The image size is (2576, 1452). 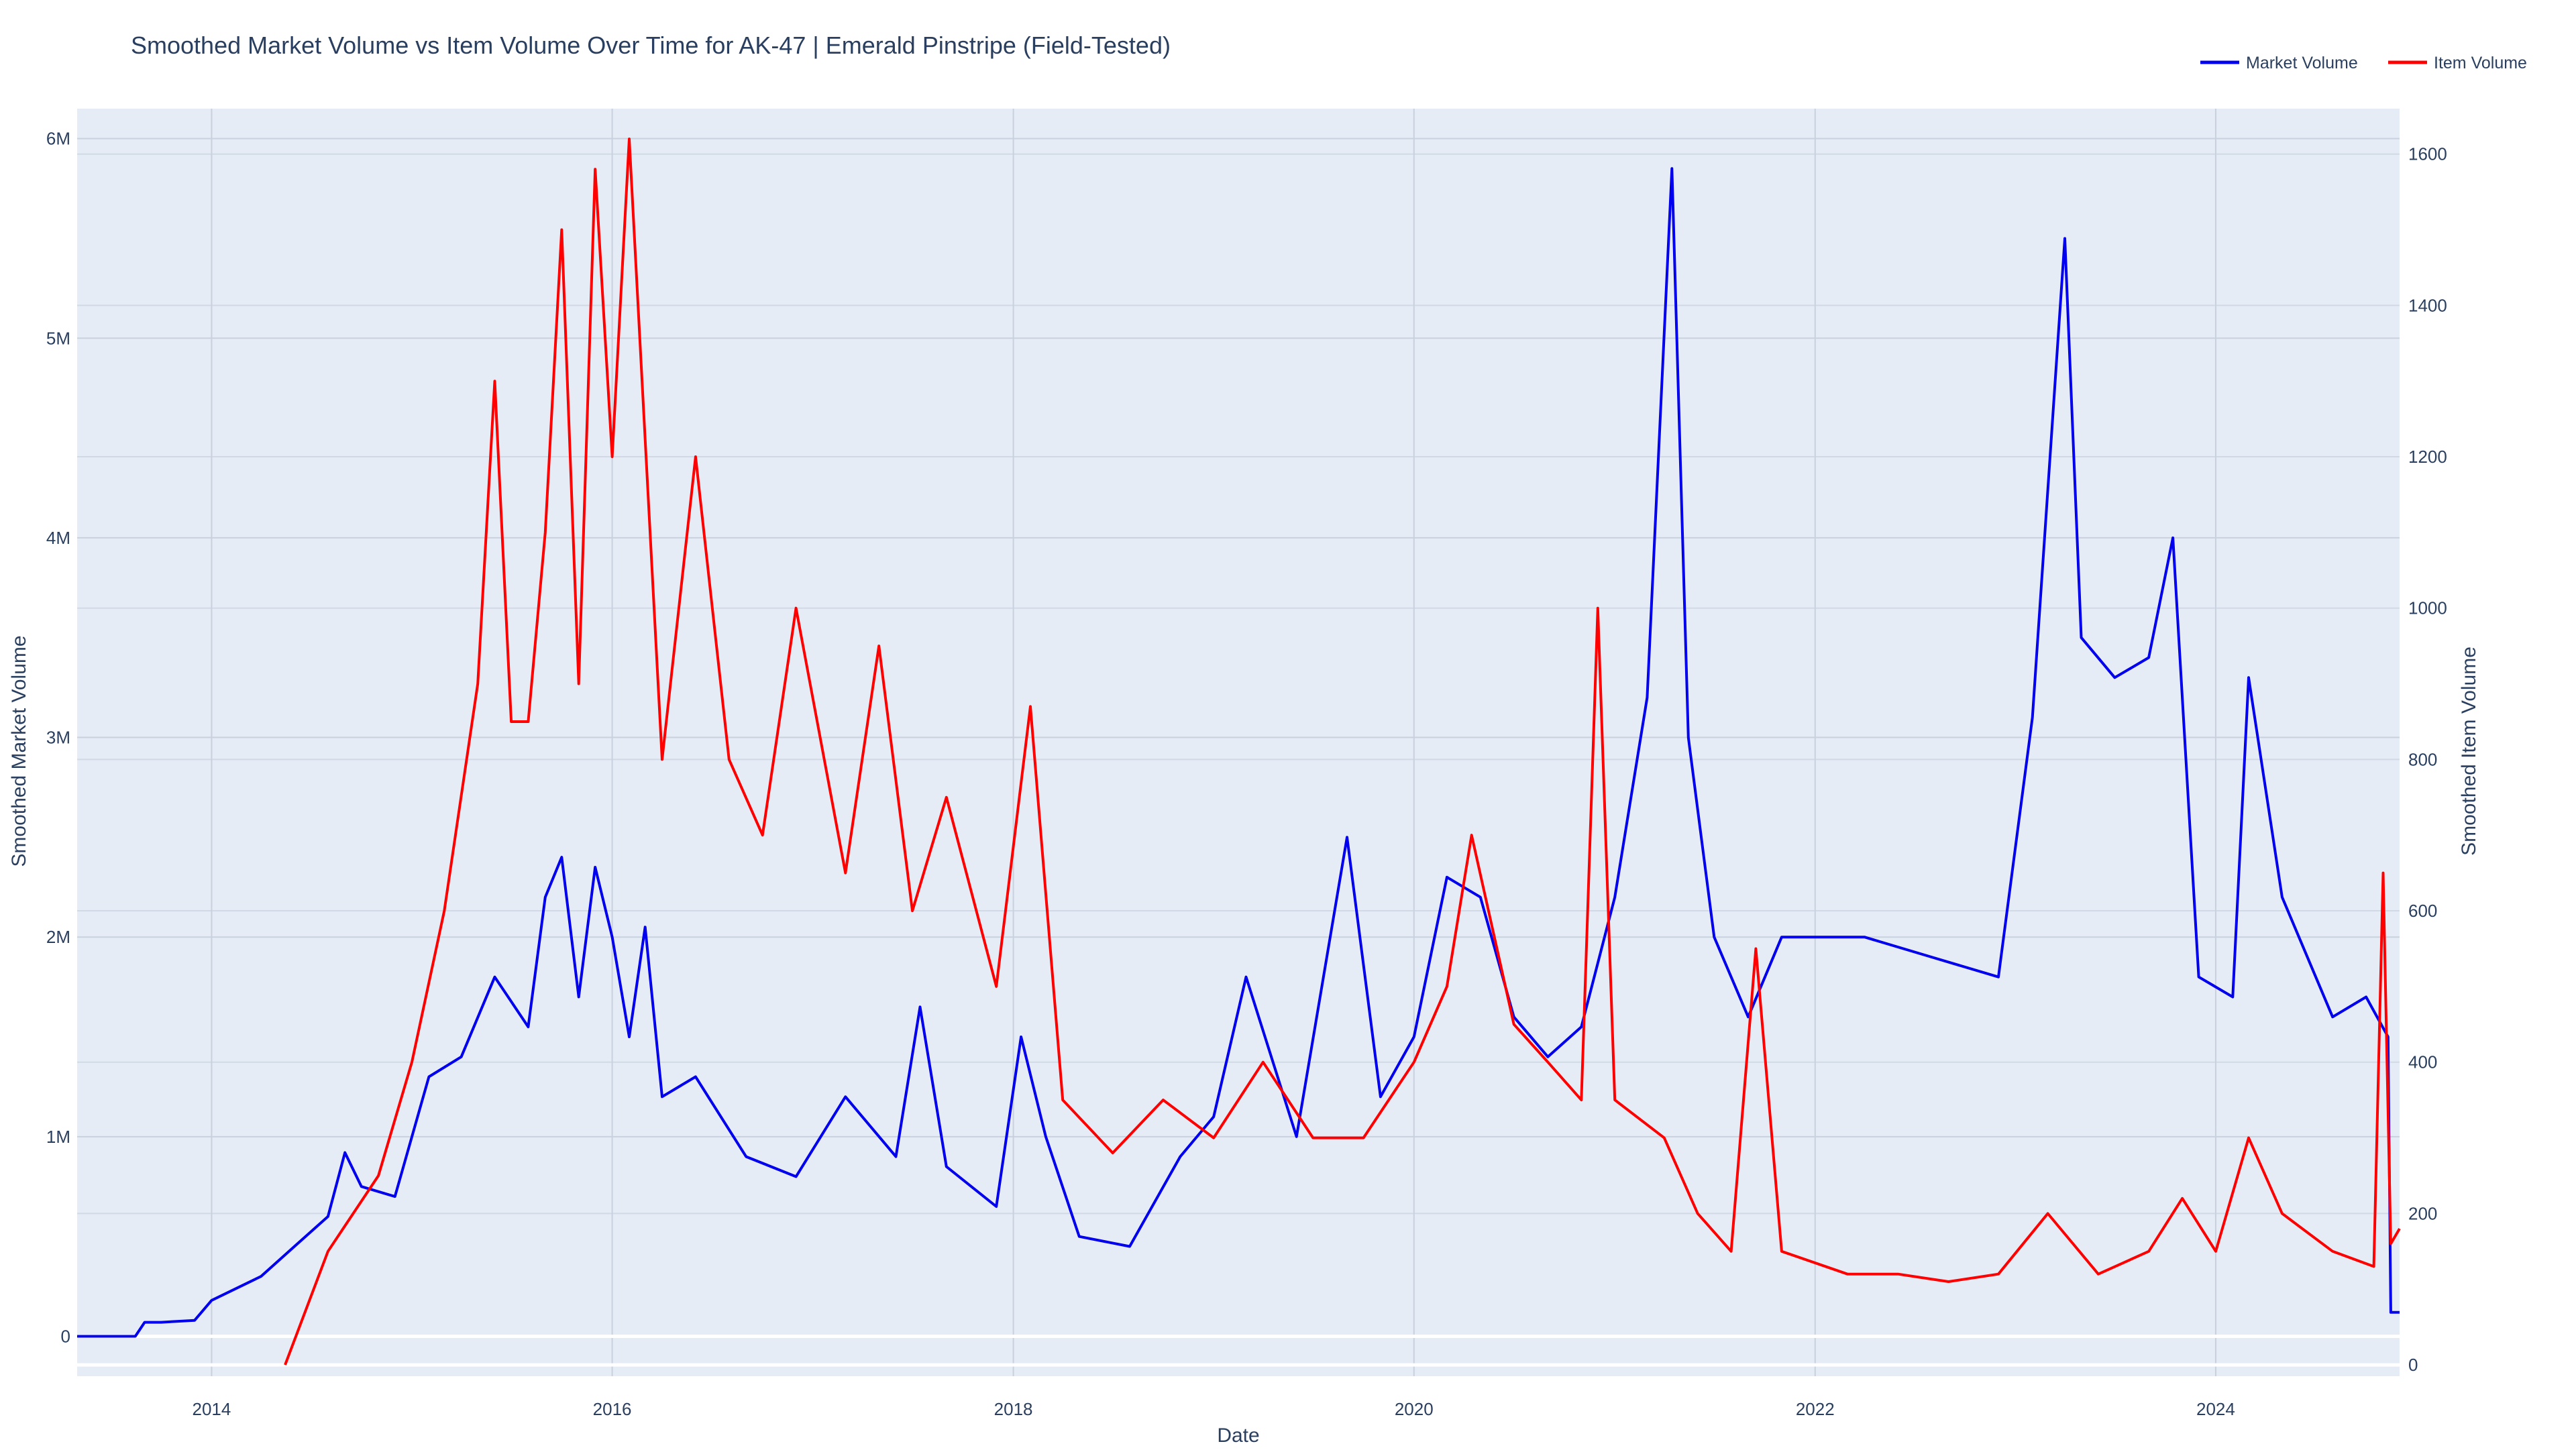 I want to click on left-y-tick-label: 3M, so click(x=58, y=738).